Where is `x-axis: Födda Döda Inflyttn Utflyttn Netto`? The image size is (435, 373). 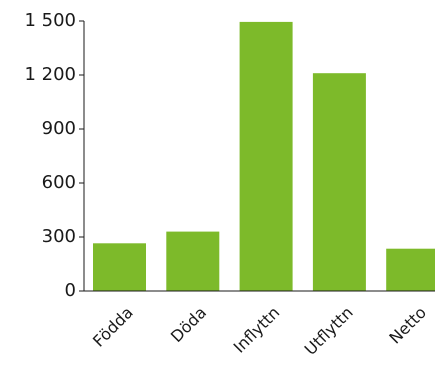 x-axis: Födda Döda Inflyttn Utflyttn Netto is located at coordinates (259, 324).